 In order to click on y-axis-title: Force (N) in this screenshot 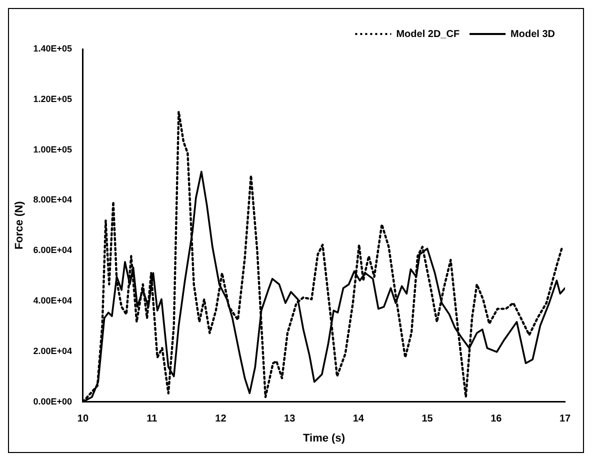, I will do `click(20, 225)`.